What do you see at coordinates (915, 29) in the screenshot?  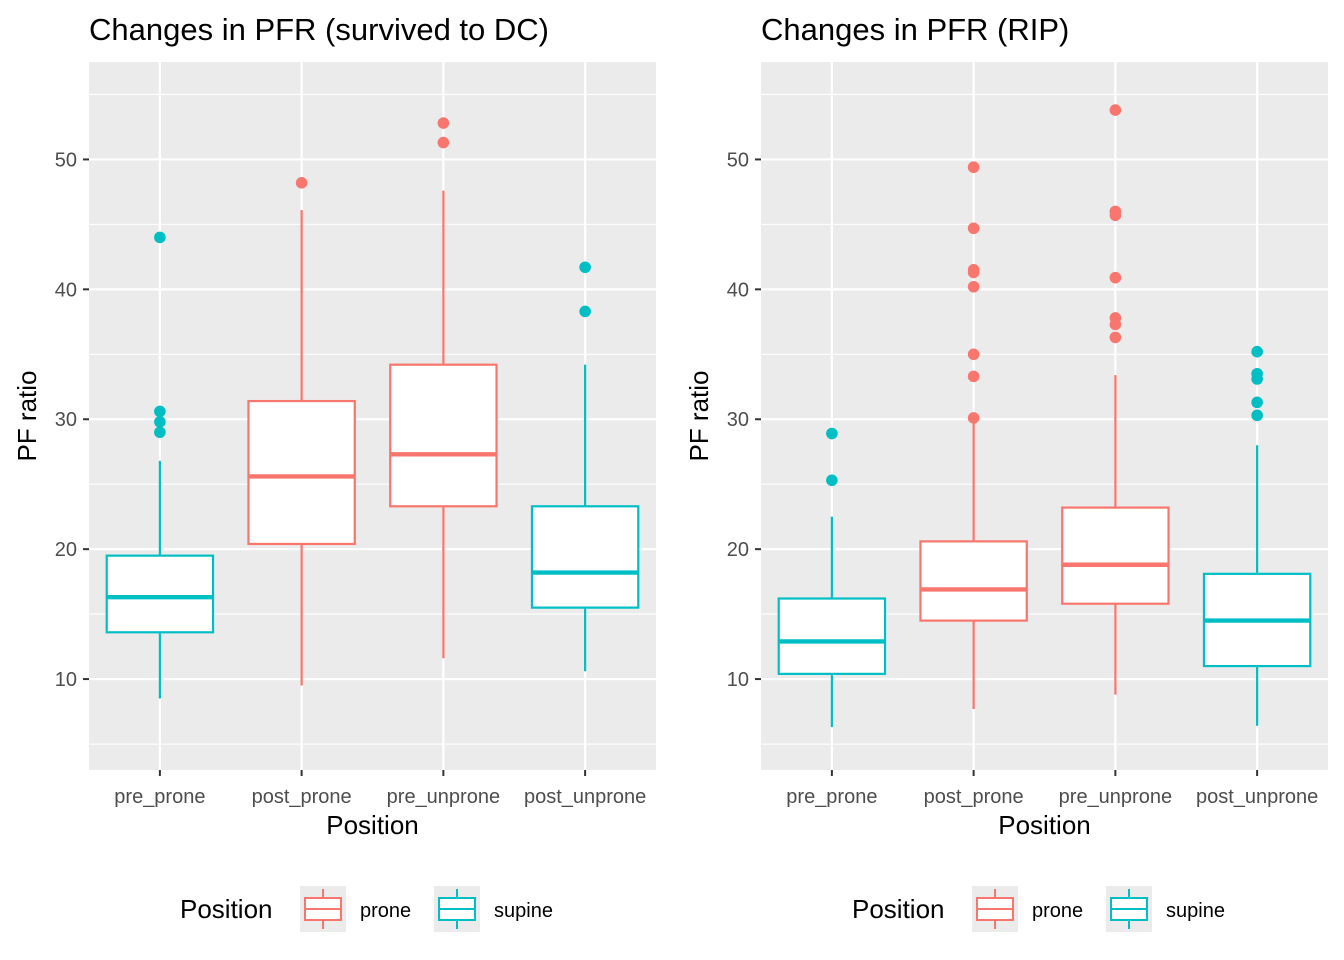 I see `chart-title: Changes in PFR (RIP)` at bounding box center [915, 29].